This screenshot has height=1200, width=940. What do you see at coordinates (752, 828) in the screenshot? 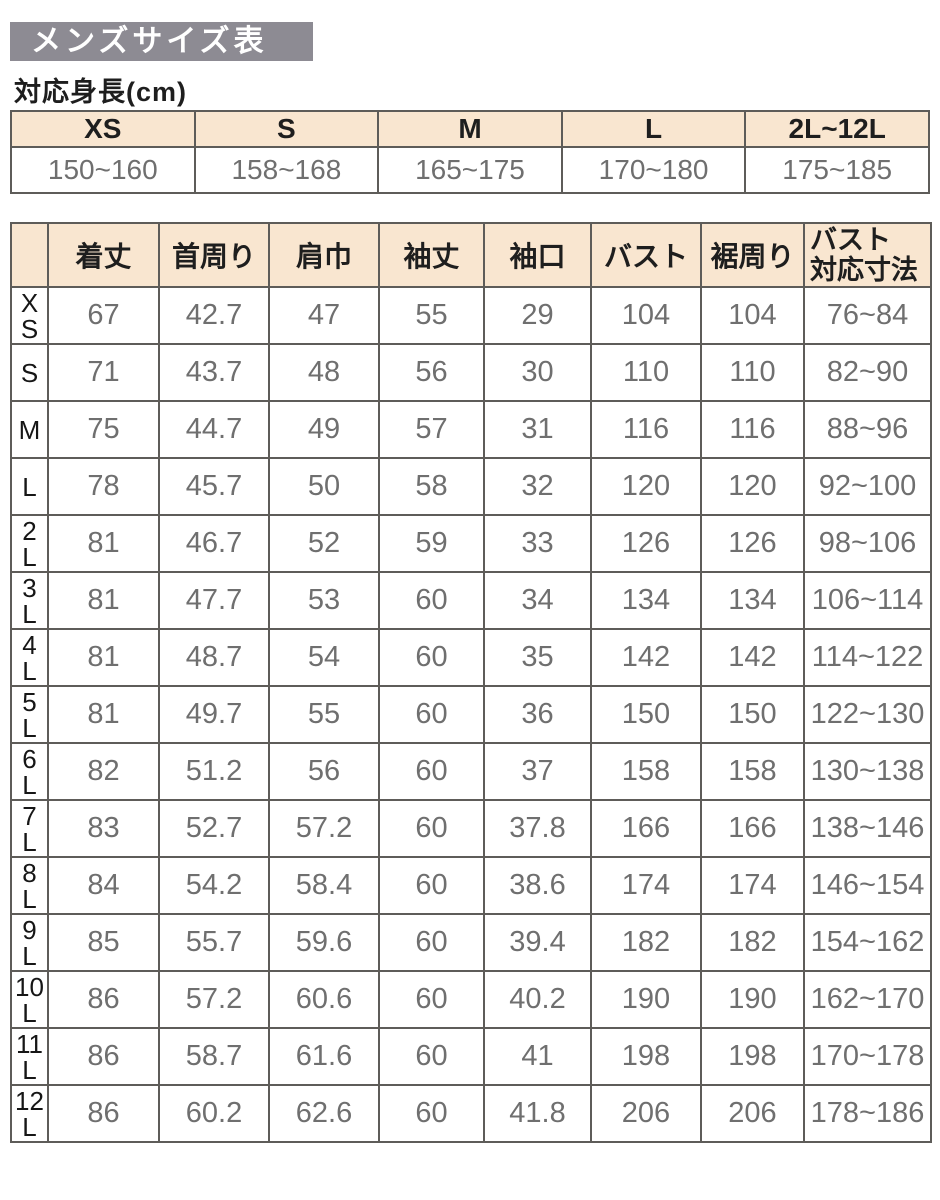
I see `measurement-cell: 166` at bounding box center [752, 828].